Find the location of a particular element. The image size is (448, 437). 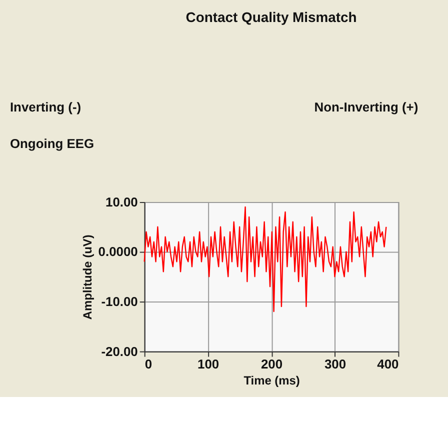

x-tick-label: 200 is located at coordinates (271, 364).